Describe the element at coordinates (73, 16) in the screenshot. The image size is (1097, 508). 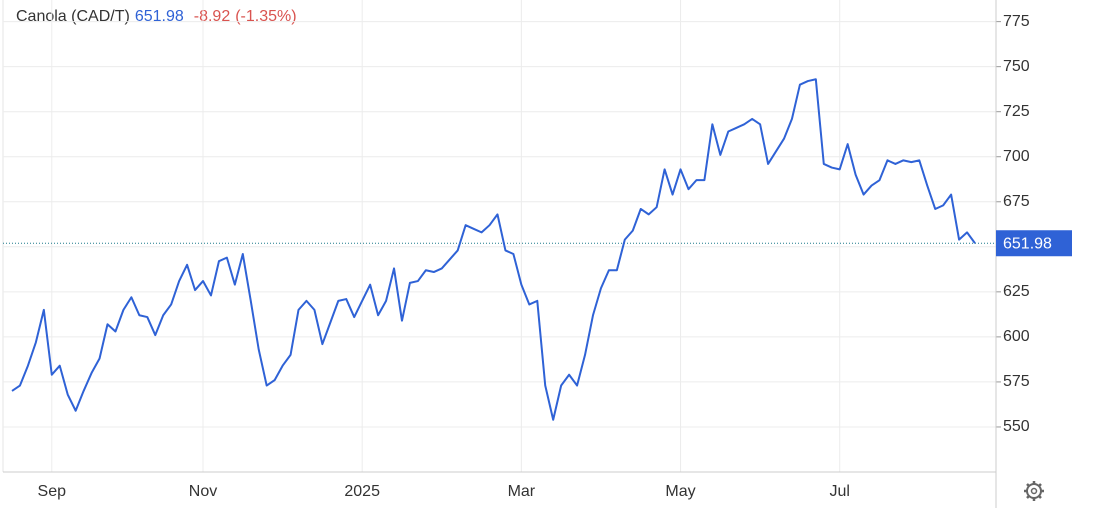
I see `chart-title: Canola (CAD/T)` at that location.